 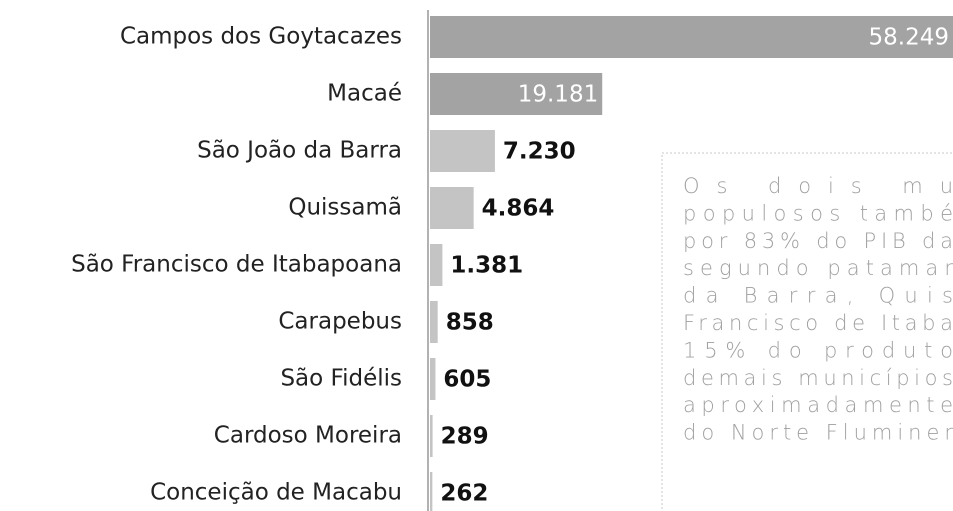 What do you see at coordinates (539, 152) in the screenshot?
I see `value-label: 7.230` at bounding box center [539, 152].